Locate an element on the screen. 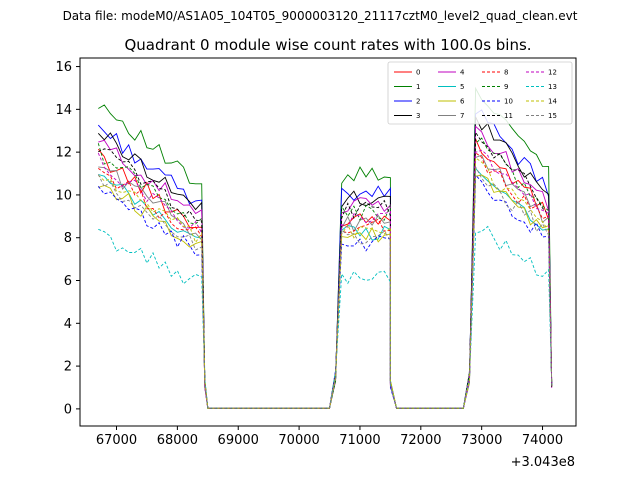  legend-label-10: 10 is located at coordinates (508, 102).